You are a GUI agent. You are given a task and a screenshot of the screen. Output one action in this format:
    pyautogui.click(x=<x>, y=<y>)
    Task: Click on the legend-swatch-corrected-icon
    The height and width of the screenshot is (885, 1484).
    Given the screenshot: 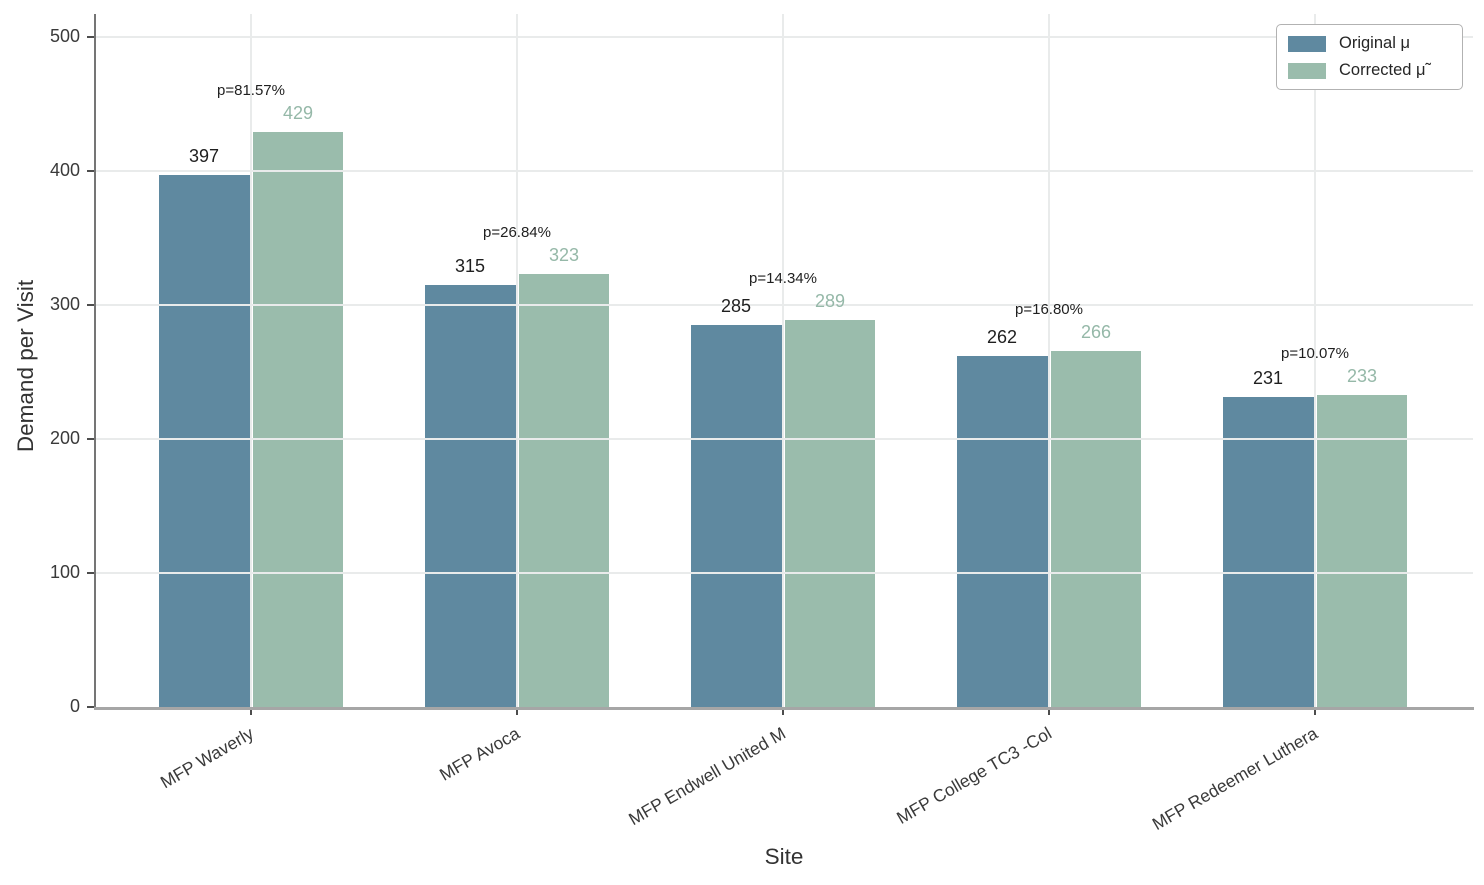 What is the action you would take?
    pyautogui.click(x=1307, y=70)
    